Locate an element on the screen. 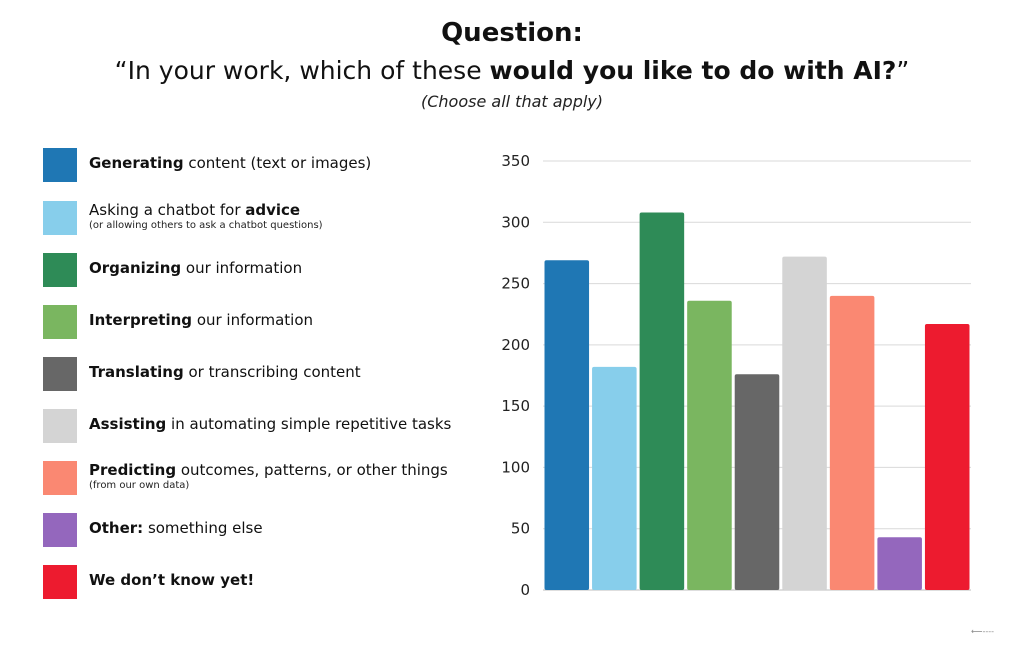 This screenshot has width=1024, height=666. legend-label: Other: something else is located at coordinates (176, 528).